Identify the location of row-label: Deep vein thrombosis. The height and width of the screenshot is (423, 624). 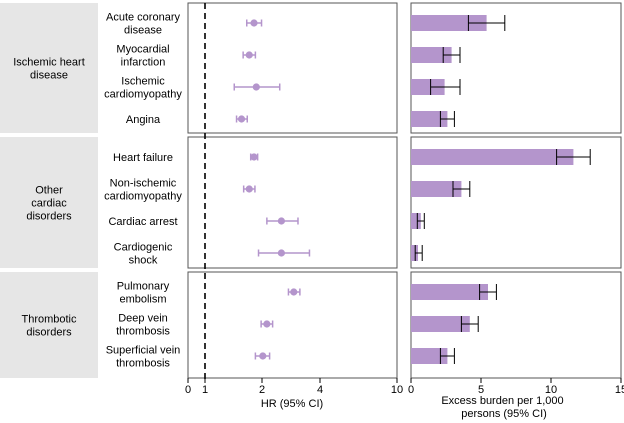
(143, 325).